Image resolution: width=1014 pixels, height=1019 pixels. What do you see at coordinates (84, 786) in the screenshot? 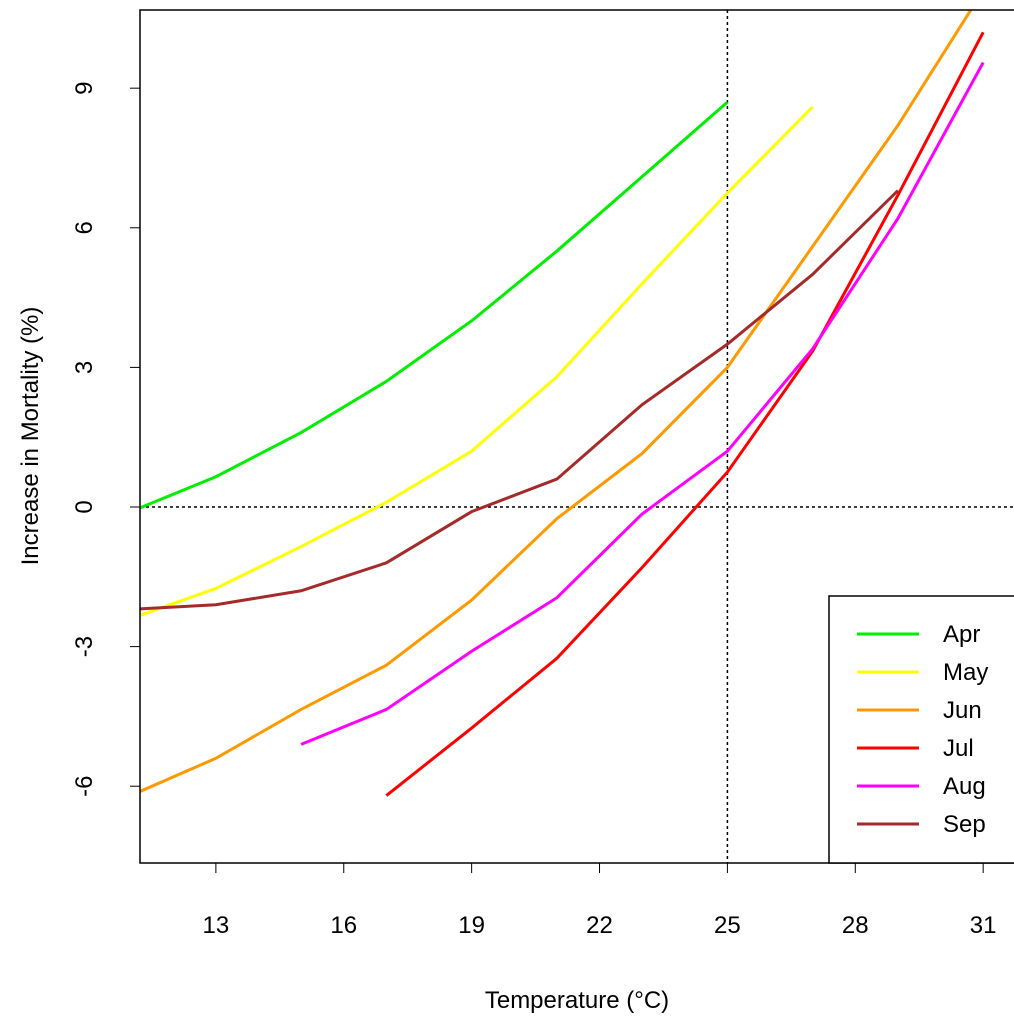
I see `y-tick-label: -6` at bounding box center [84, 786].